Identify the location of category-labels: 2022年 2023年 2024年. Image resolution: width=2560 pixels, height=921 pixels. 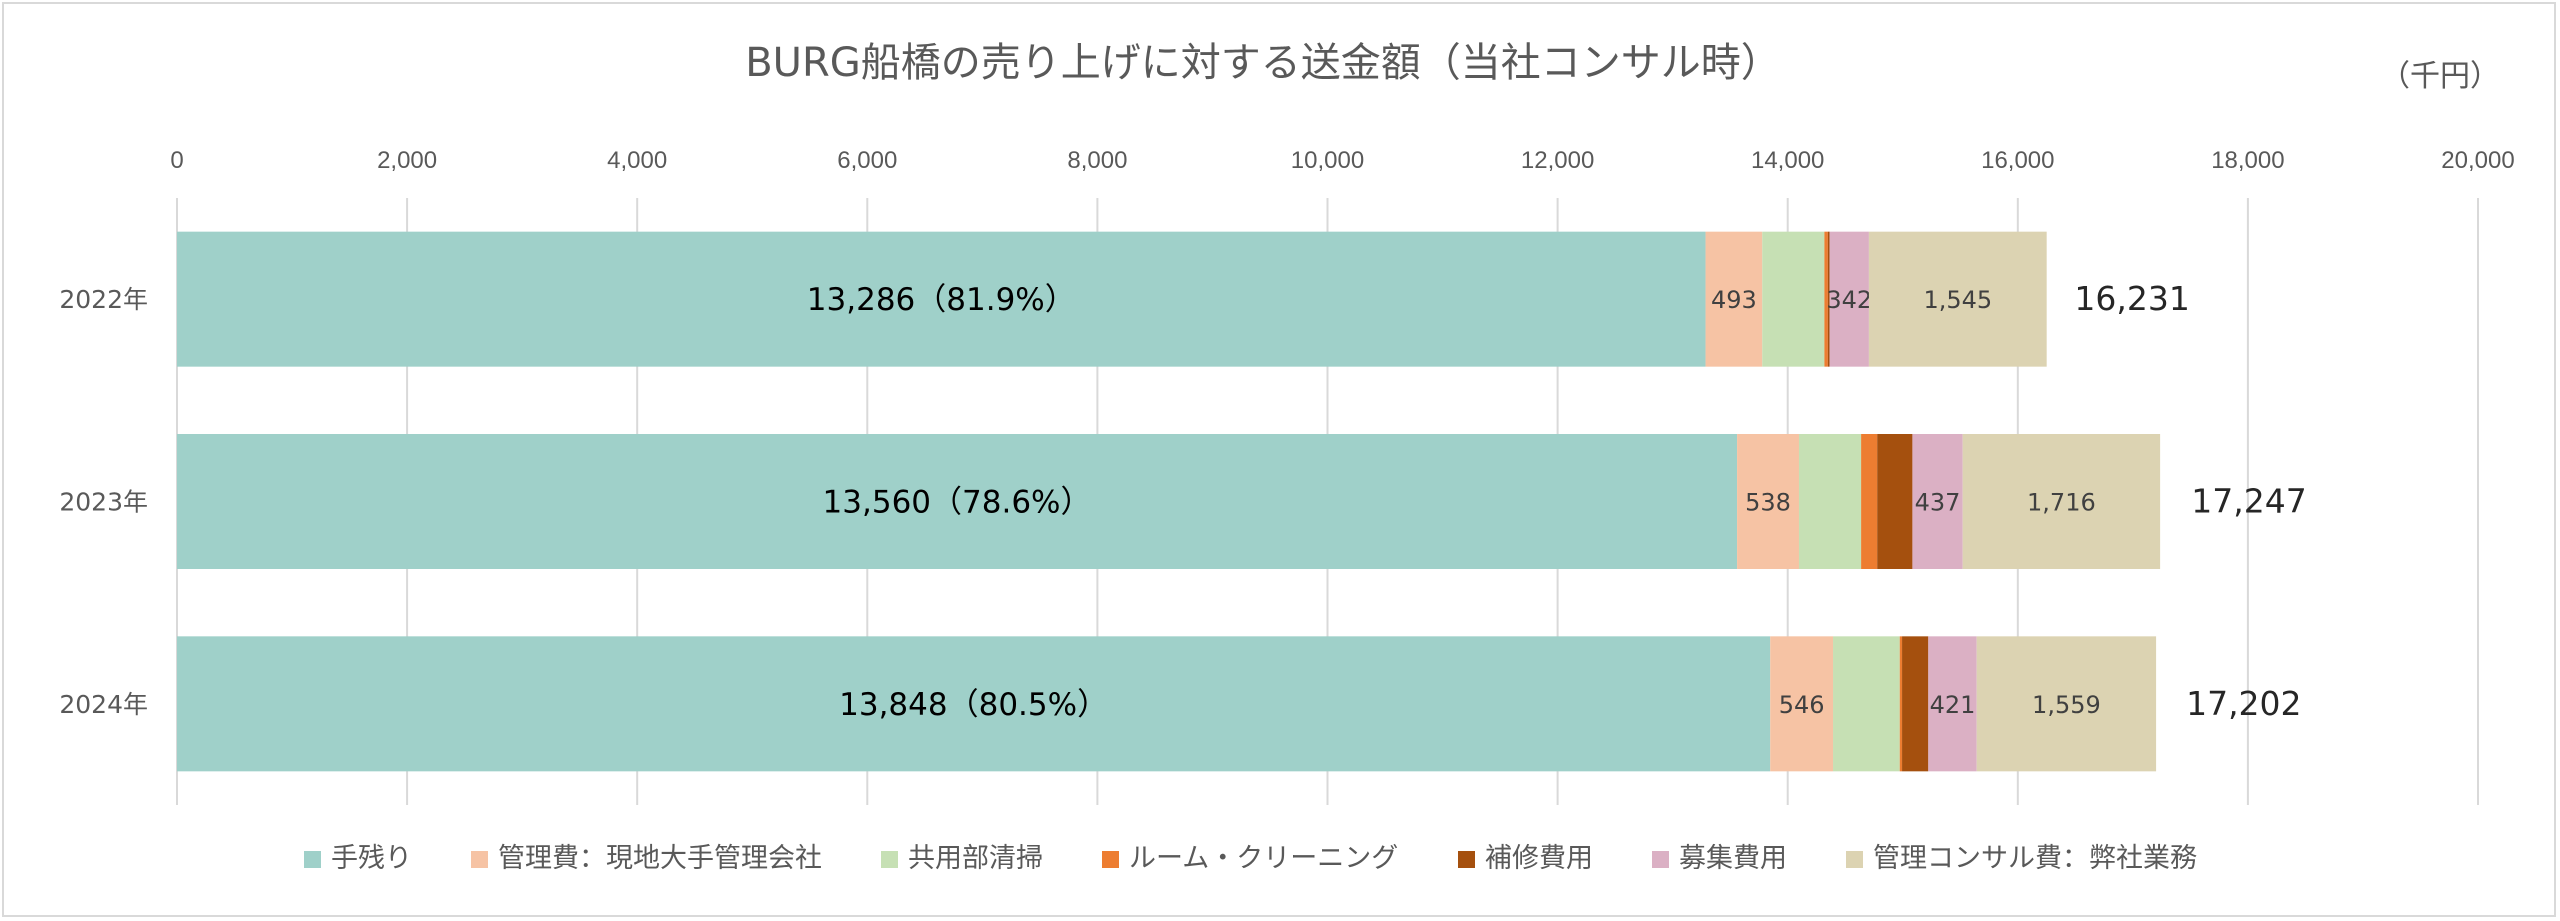
(103, 502).